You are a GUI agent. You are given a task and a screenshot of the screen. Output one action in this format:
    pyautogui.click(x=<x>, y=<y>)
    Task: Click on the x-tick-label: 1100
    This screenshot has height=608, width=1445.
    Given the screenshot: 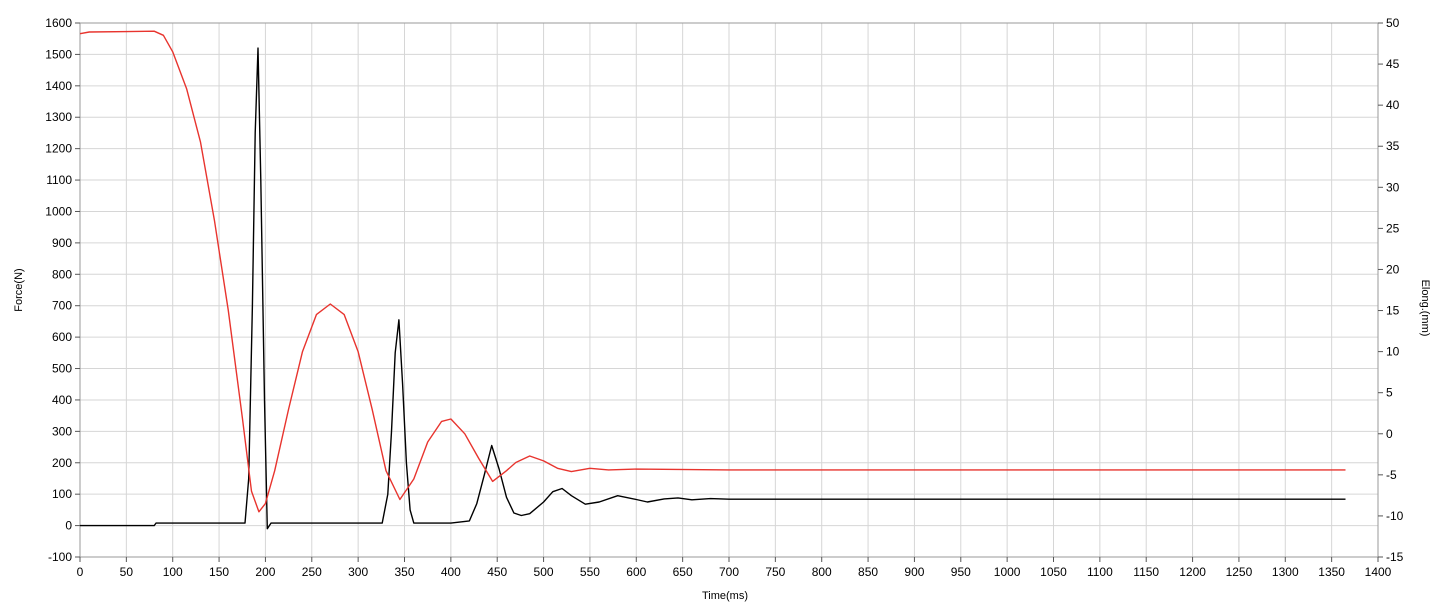 What is the action you would take?
    pyautogui.click(x=1100, y=572)
    